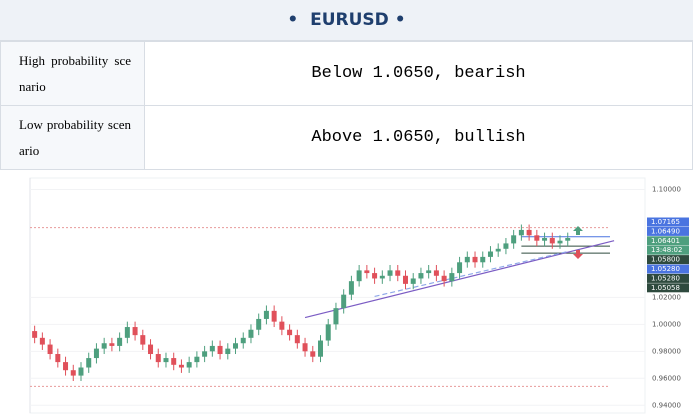  I want to click on title: • EURUSD •, so click(346, 20).